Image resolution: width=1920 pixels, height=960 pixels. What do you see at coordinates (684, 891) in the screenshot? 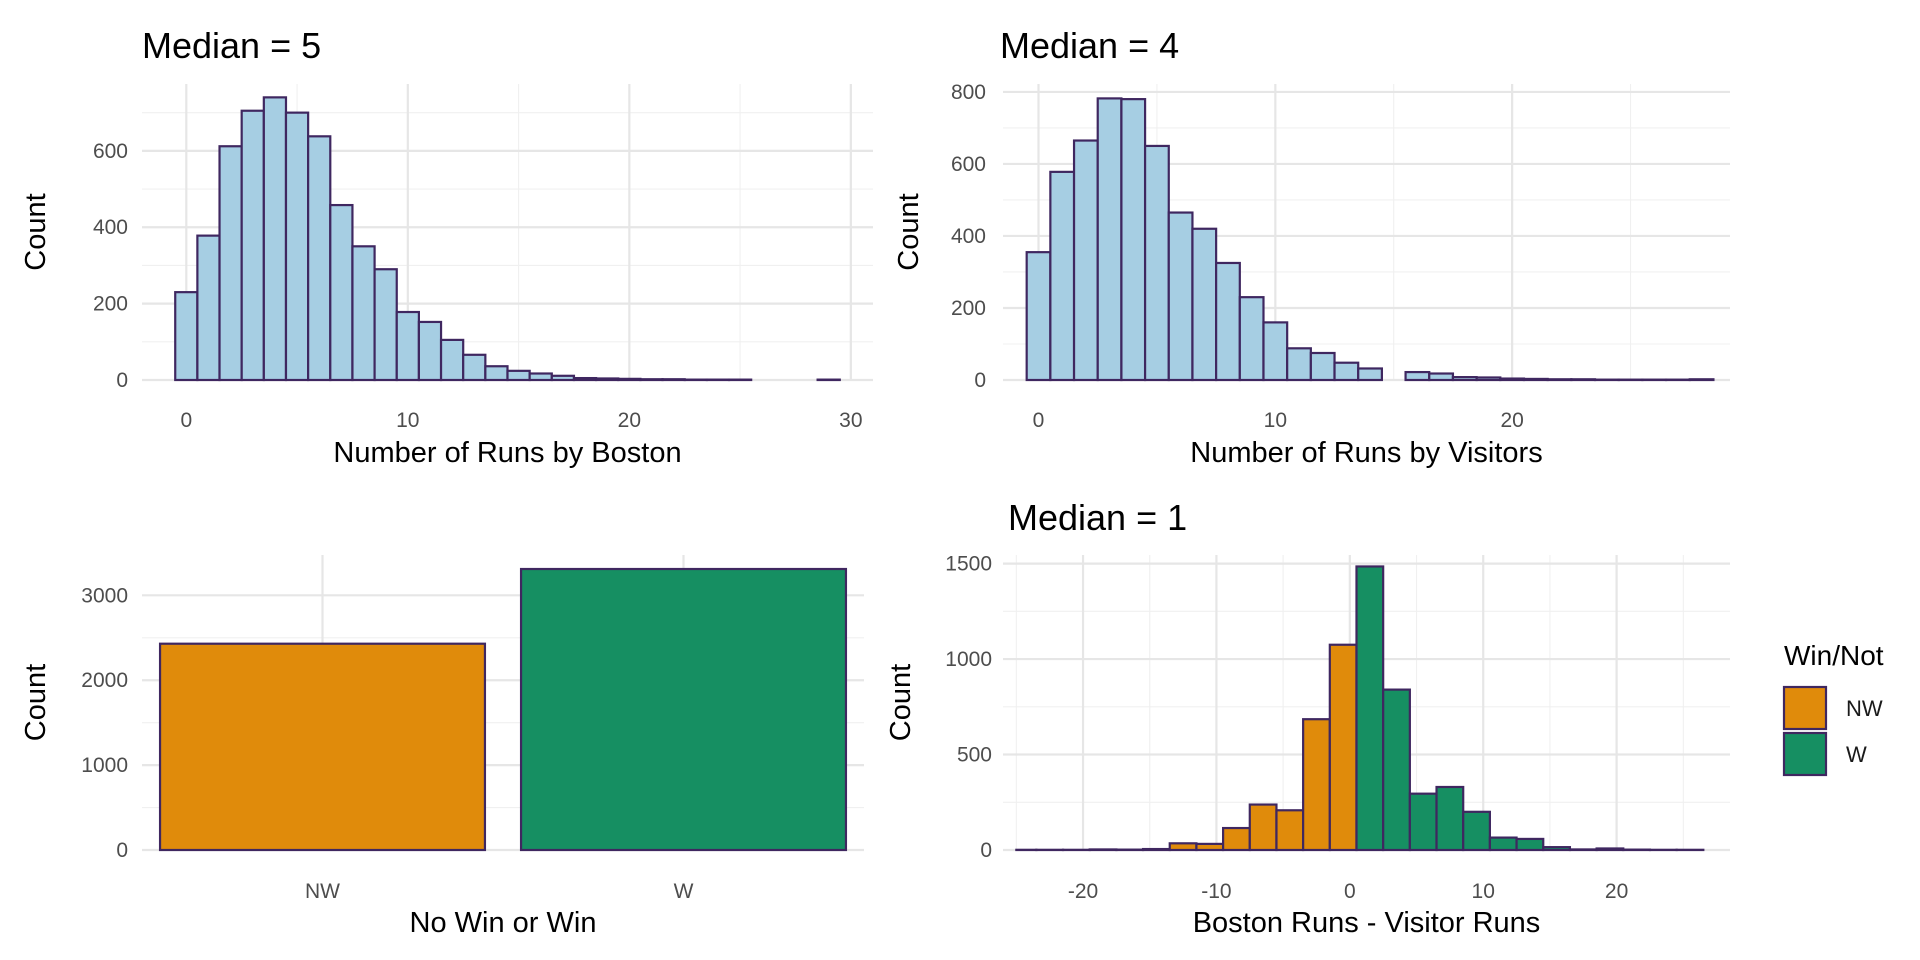
I see `x-tick-label: W` at bounding box center [684, 891].